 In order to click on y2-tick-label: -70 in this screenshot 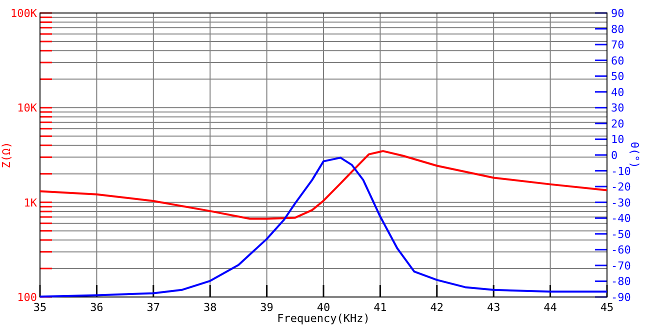, I will do `click(621, 265)`.